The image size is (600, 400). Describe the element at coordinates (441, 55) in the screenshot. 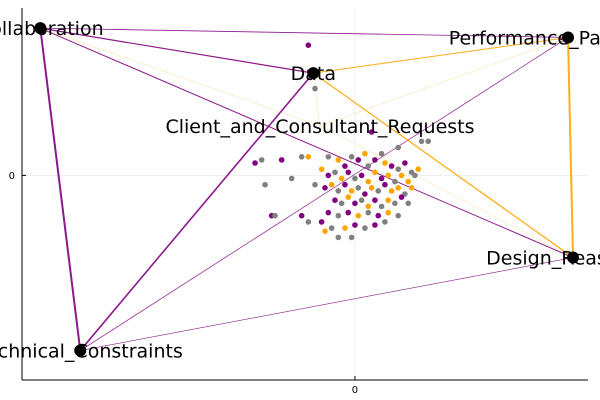

I see `edge-data-perf` at that location.